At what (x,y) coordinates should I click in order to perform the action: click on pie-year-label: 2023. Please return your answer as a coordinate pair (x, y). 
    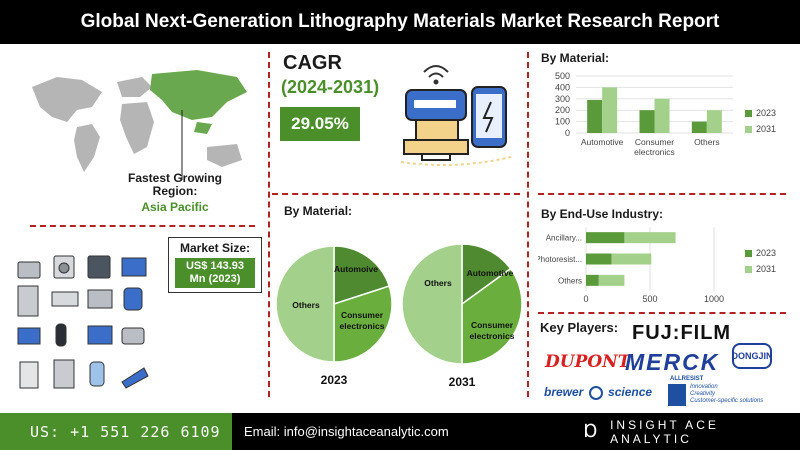
    Looking at the image, I should click on (334, 380).